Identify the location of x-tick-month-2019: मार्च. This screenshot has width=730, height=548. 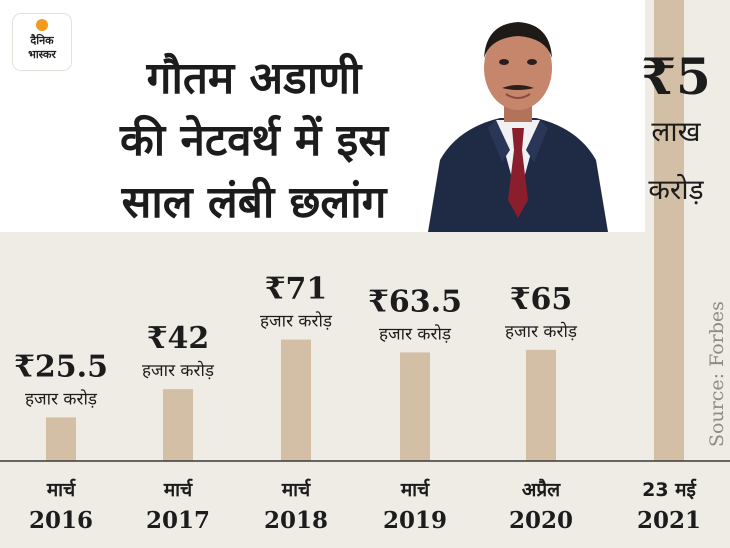
(415, 489).